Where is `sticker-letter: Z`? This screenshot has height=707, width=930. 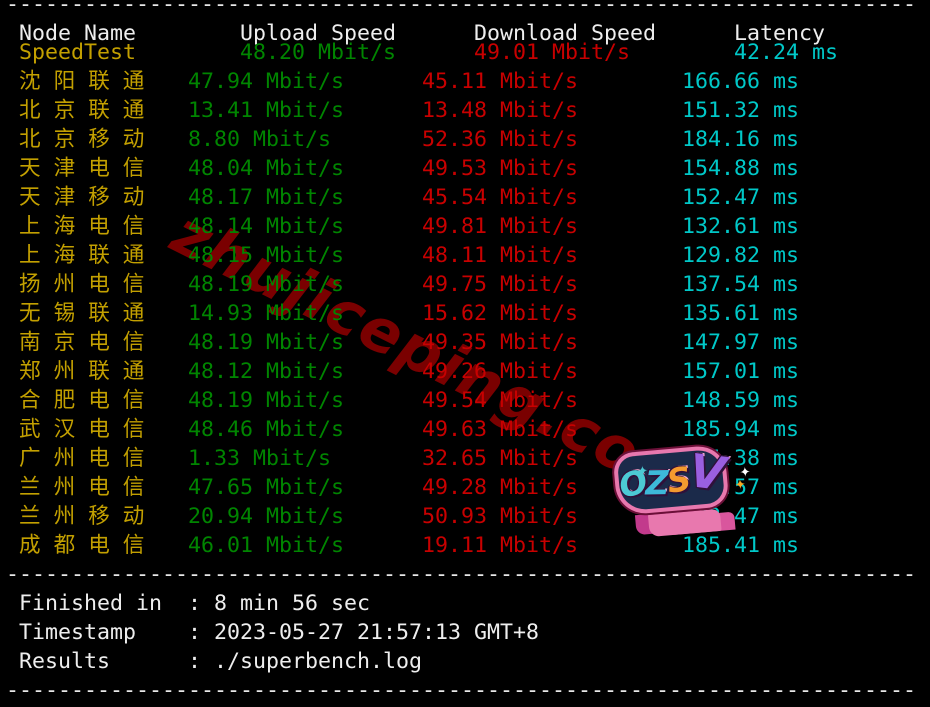
sticker-letter: Z is located at coordinates (656, 482).